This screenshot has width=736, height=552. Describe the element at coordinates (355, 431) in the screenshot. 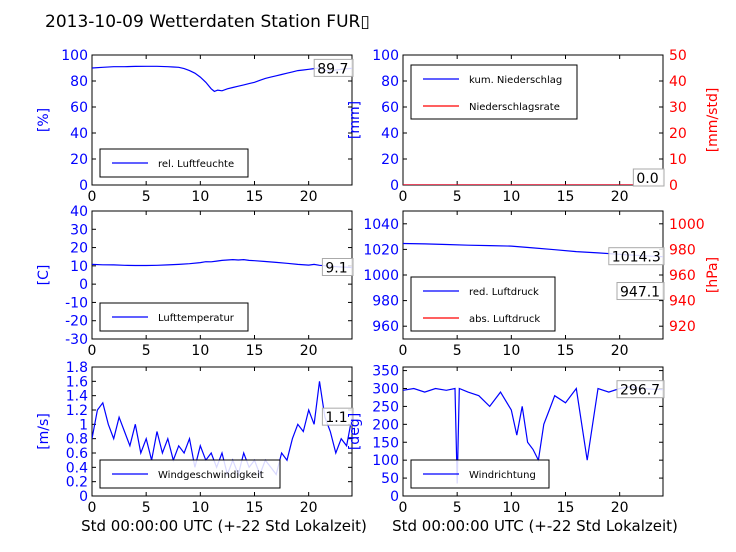

I see `y-axis-label: [deg]` at that location.